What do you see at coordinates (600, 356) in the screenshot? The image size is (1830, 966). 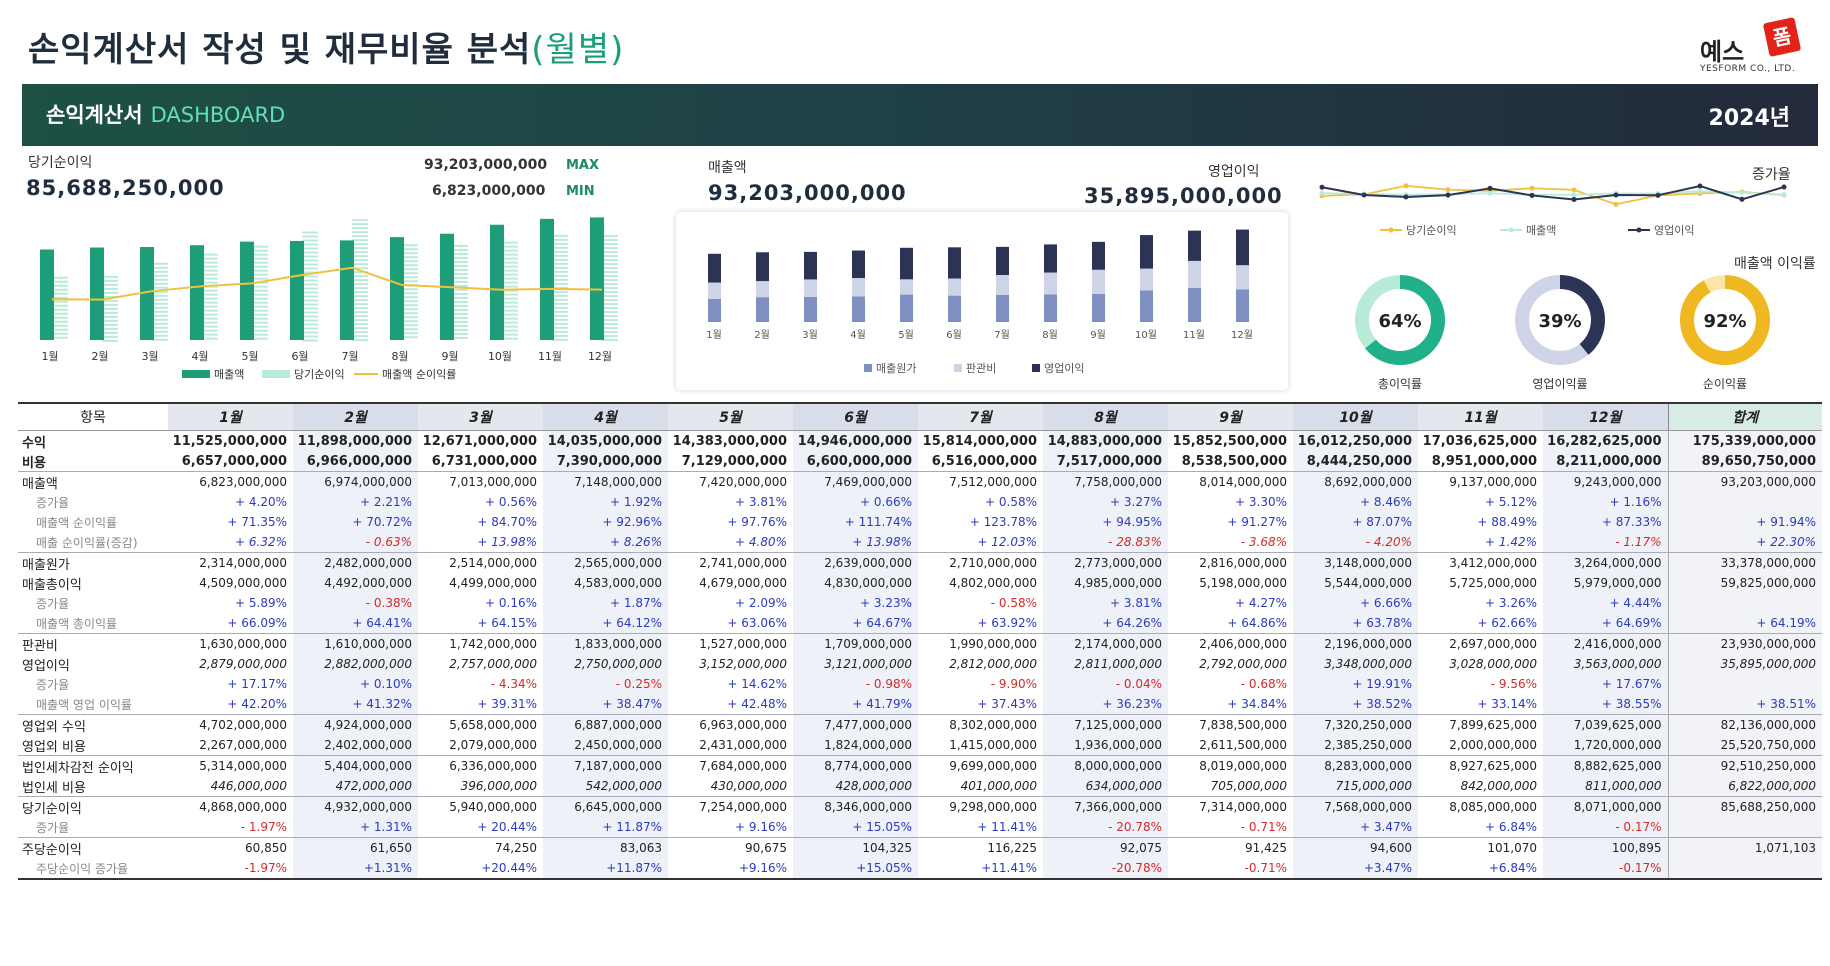 I see `month-tick-label: 12월` at bounding box center [600, 356].